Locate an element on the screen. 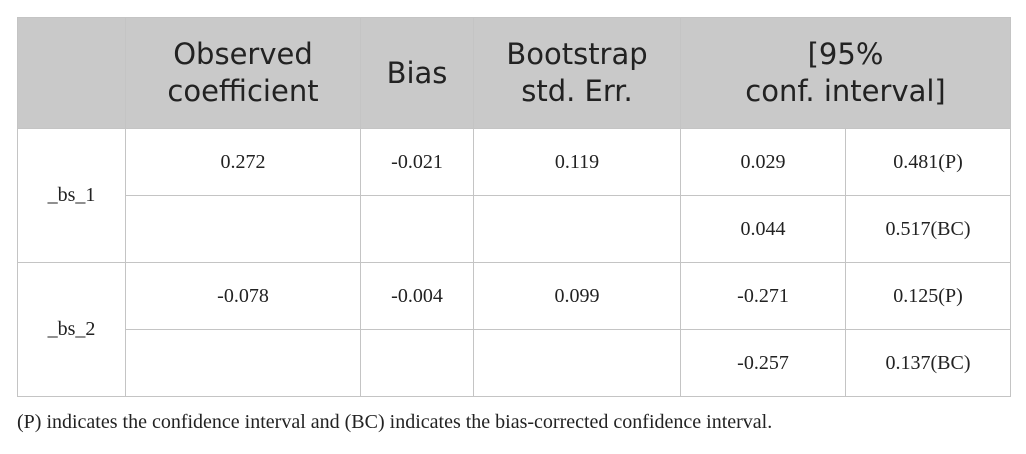 This screenshot has height=454, width=1026. ci-cell: -0.271 is located at coordinates (763, 296).